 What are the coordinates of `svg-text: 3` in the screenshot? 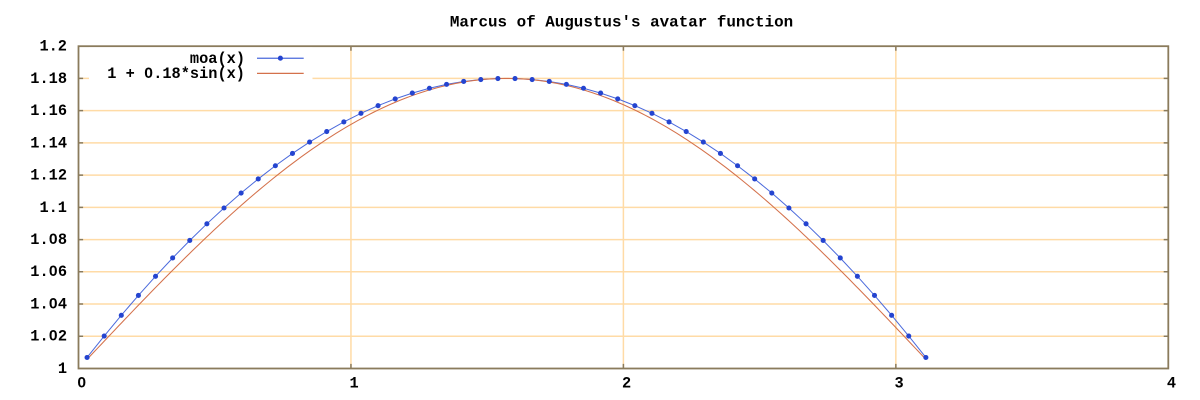 It's located at (898, 383).